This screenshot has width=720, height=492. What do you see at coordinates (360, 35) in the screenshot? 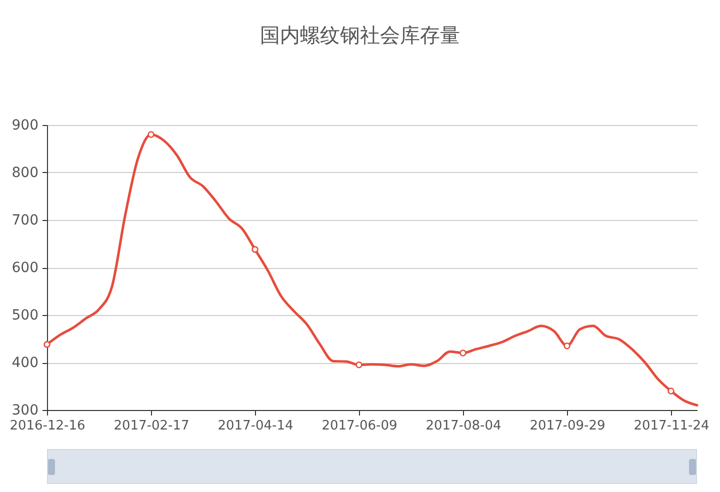
I see `chart-title: 国内螺纹钢社会库存量` at bounding box center [360, 35].